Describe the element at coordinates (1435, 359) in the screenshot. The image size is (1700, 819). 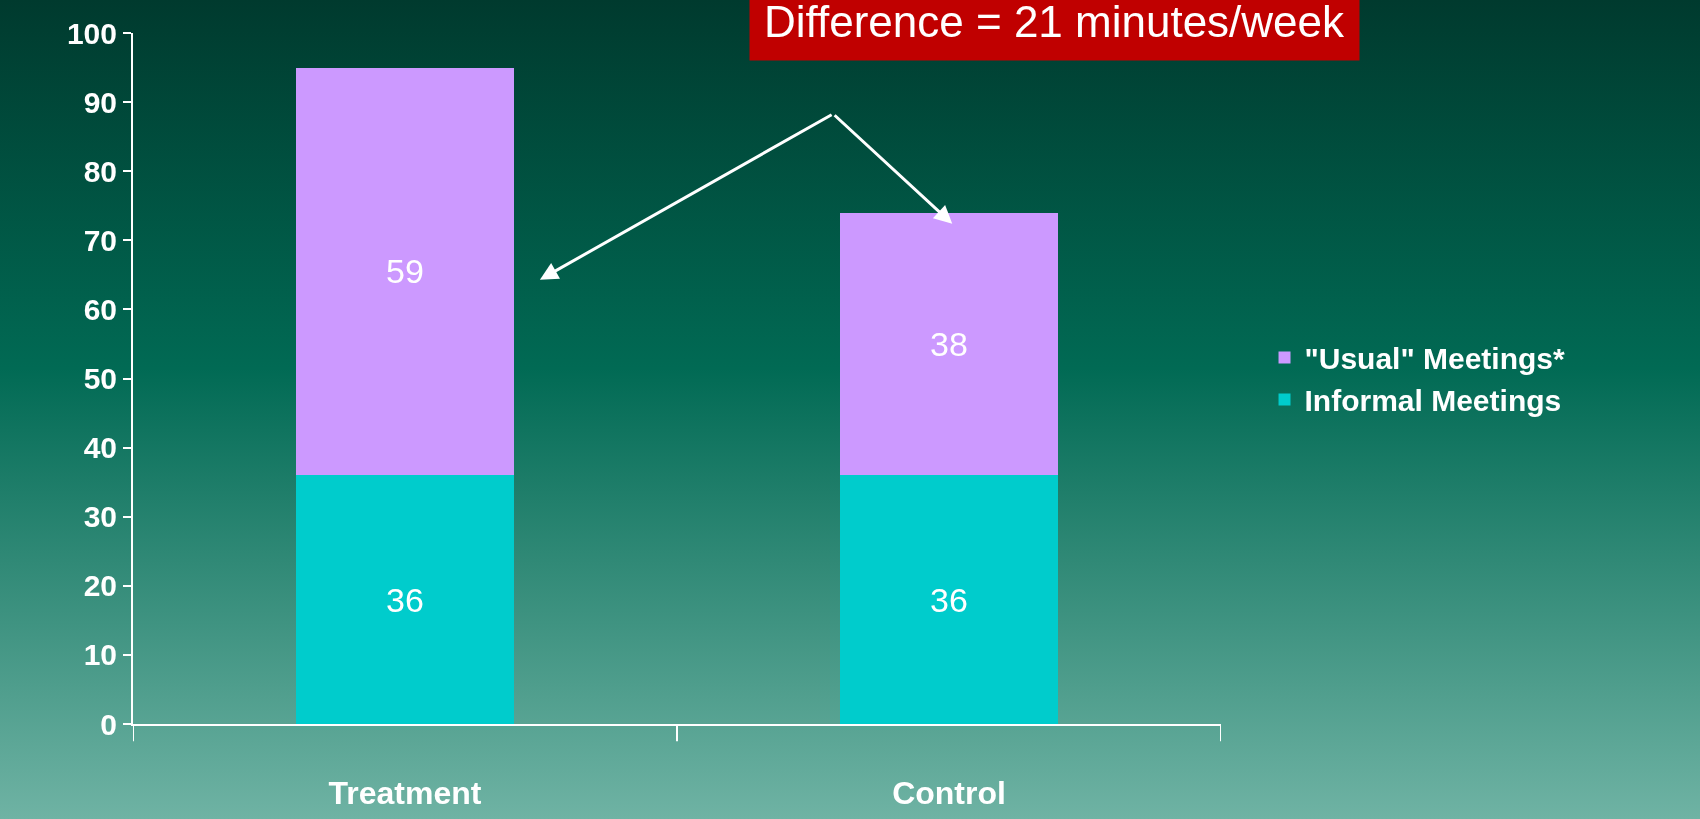
I see `legend-label: "Usual" Meetings*` at that location.